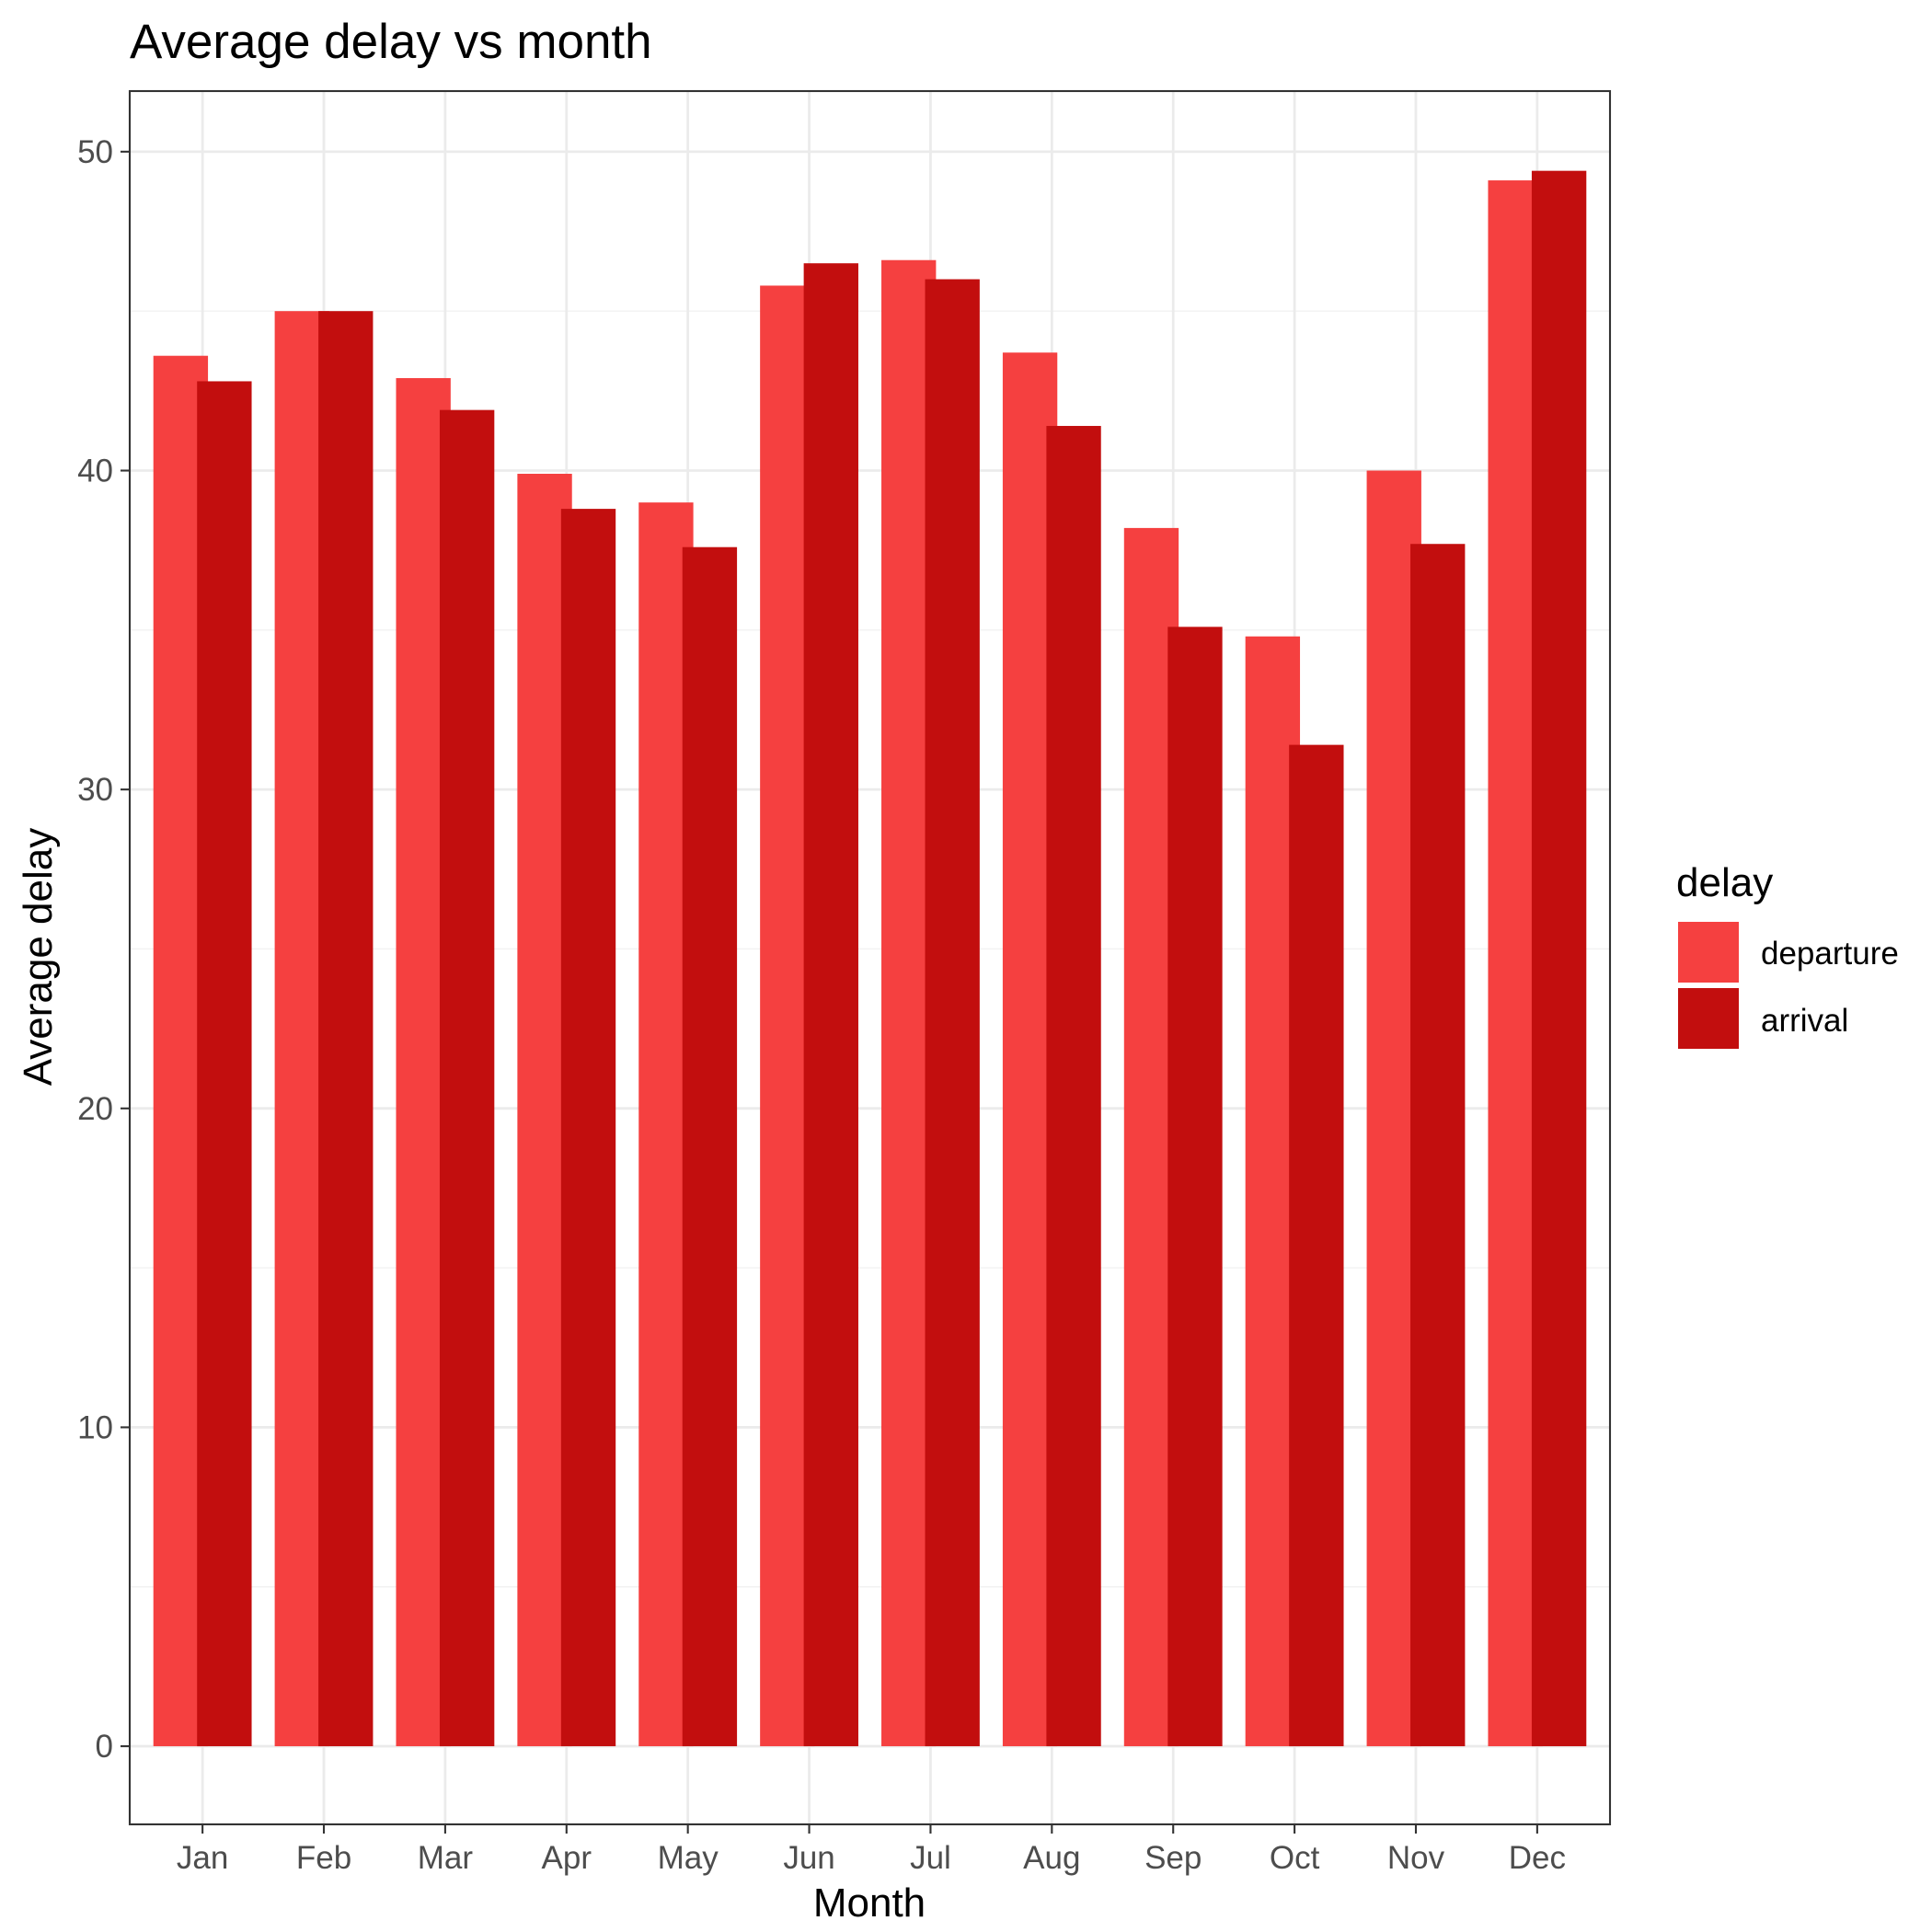 This screenshot has height=1932, width=1932. Describe the element at coordinates (952, 1013) in the screenshot. I see `bar-arrival-jul` at that location.